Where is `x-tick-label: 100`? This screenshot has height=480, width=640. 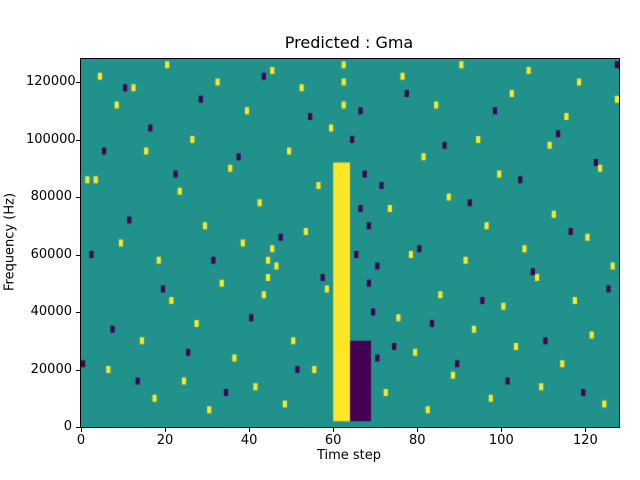 x-tick-label: 100 is located at coordinates (501, 440).